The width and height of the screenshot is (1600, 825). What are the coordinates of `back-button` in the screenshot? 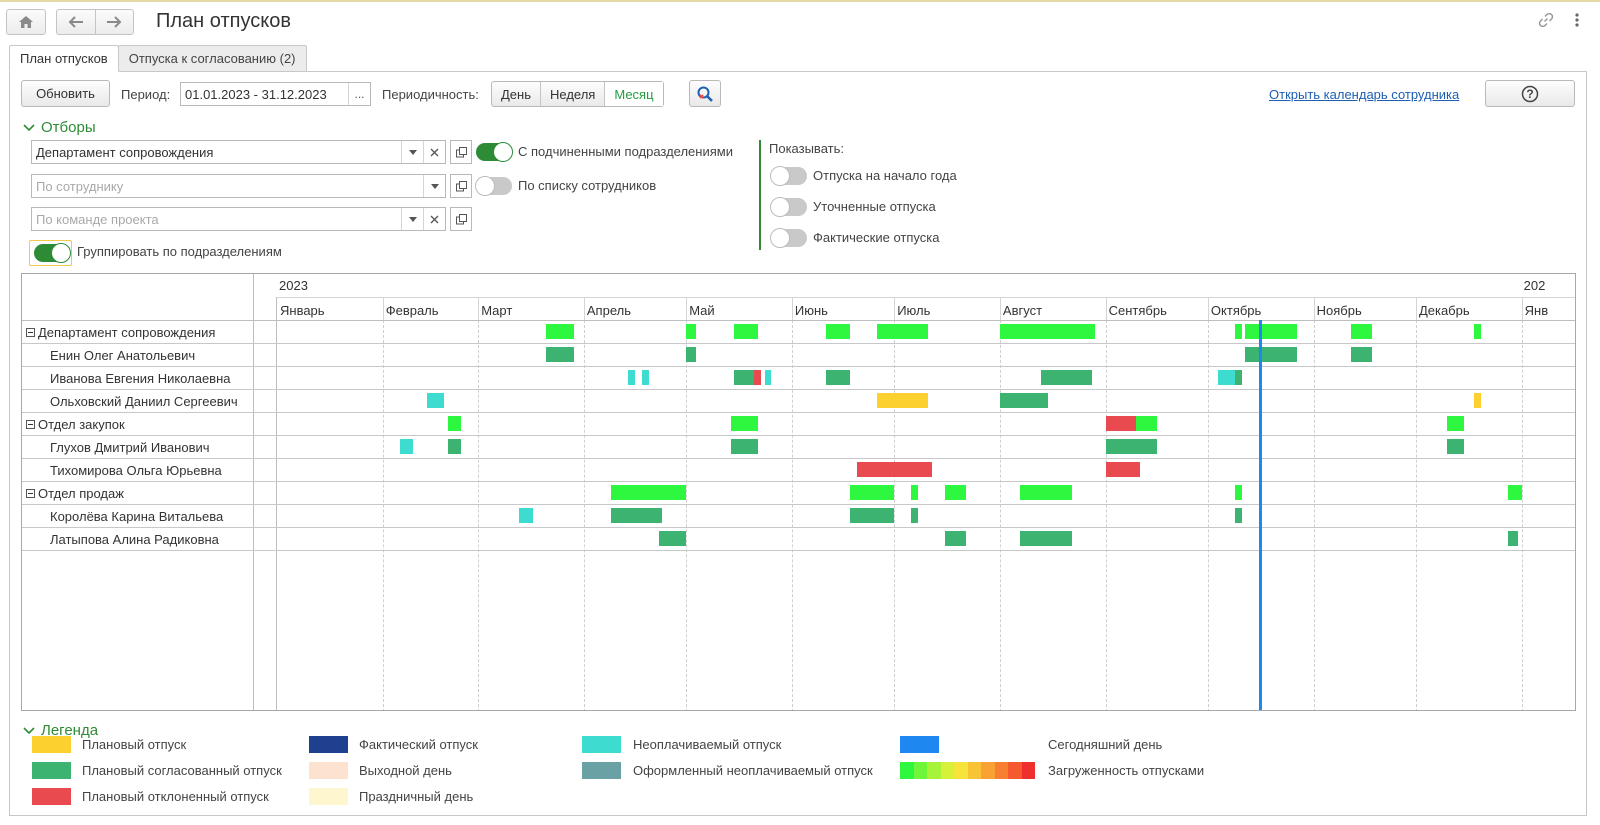 It's located at (76, 22).